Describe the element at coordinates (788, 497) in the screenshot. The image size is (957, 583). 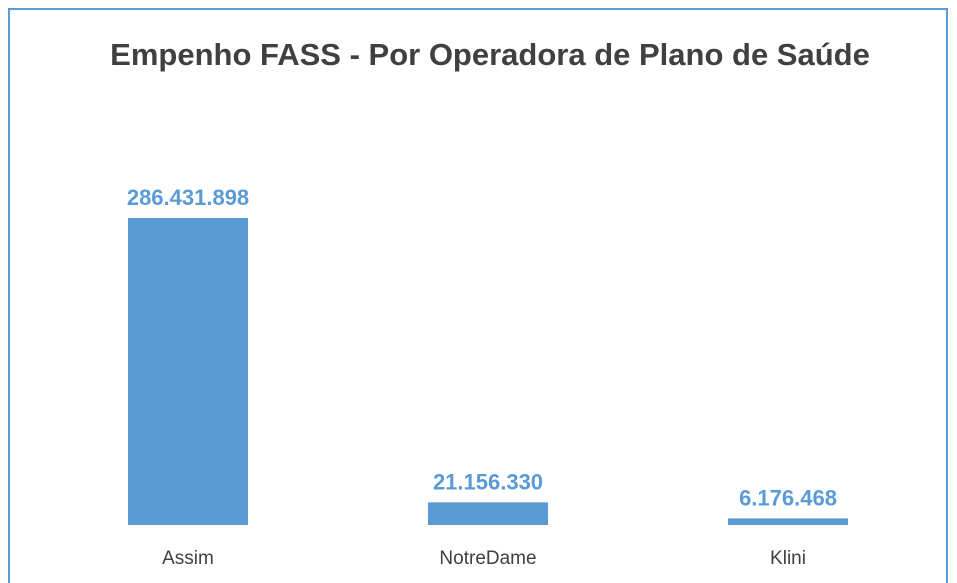
I see `value-label: 6.176.468` at that location.